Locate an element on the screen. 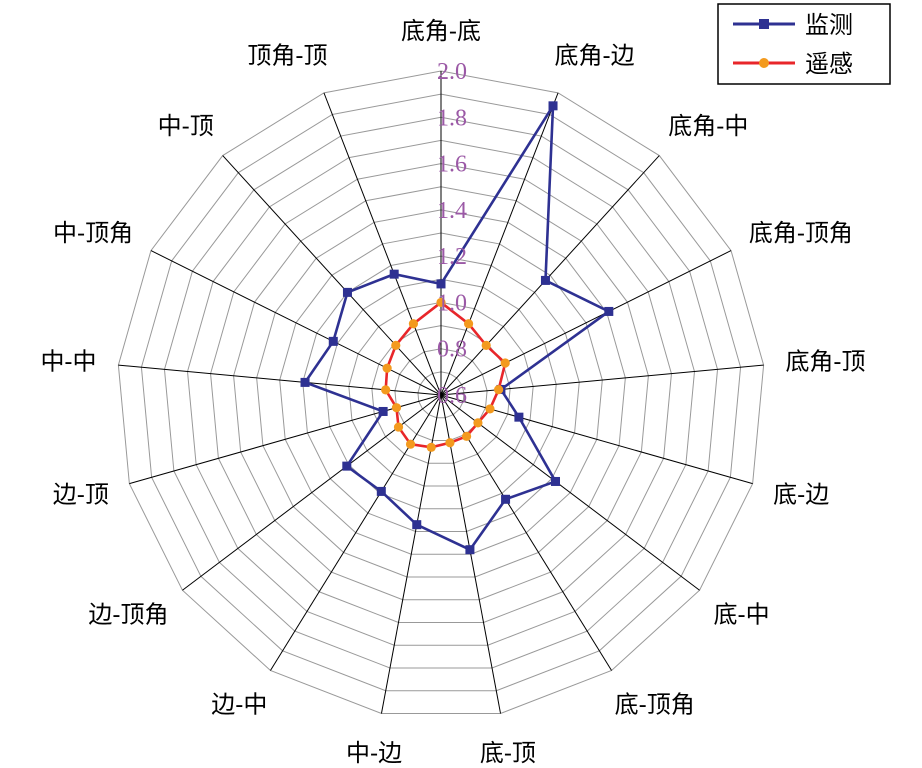 Image resolution: width=922 pixels, height=768 pixels. category-label: 边-顶角 is located at coordinates (128, 614).